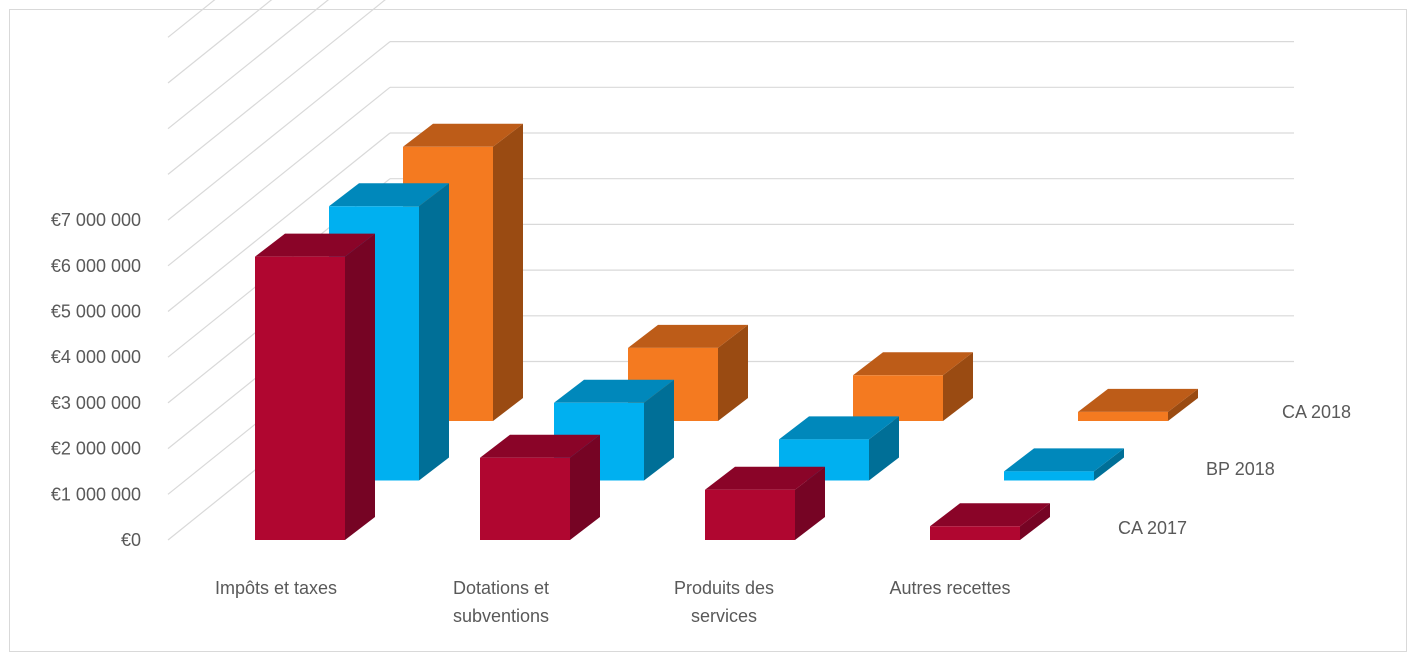  What do you see at coordinates (131, 540) in the screenshot?
I see `y-tick-label: €0` at bounding box center [131, 540].